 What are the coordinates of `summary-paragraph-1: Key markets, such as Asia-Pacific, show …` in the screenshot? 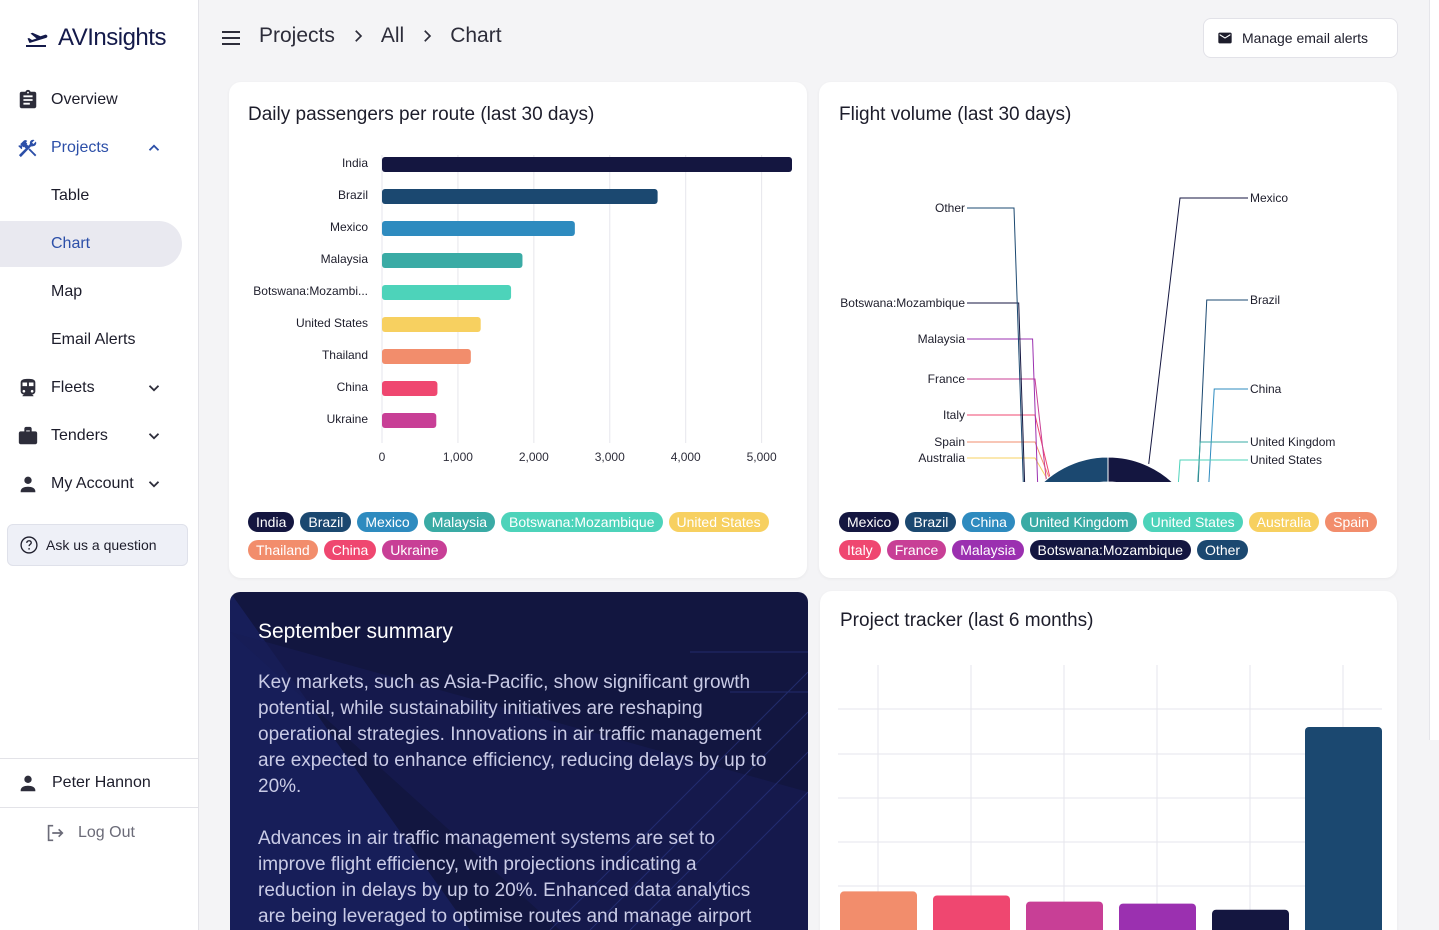 It's located at (512, 734).